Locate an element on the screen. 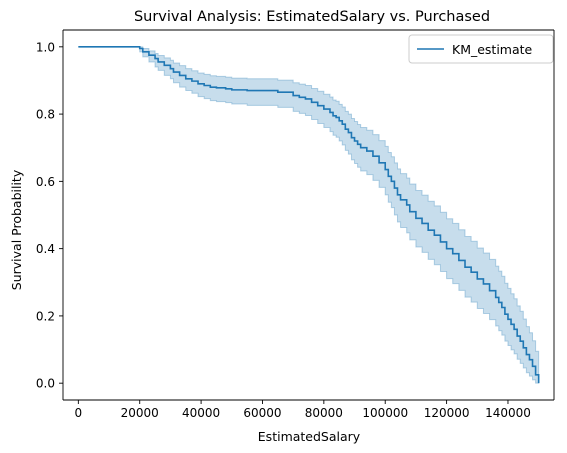 The height and width of the screenshot is (453, 567). y-tick-label: 1.0 is located at coordinates (45, 47).